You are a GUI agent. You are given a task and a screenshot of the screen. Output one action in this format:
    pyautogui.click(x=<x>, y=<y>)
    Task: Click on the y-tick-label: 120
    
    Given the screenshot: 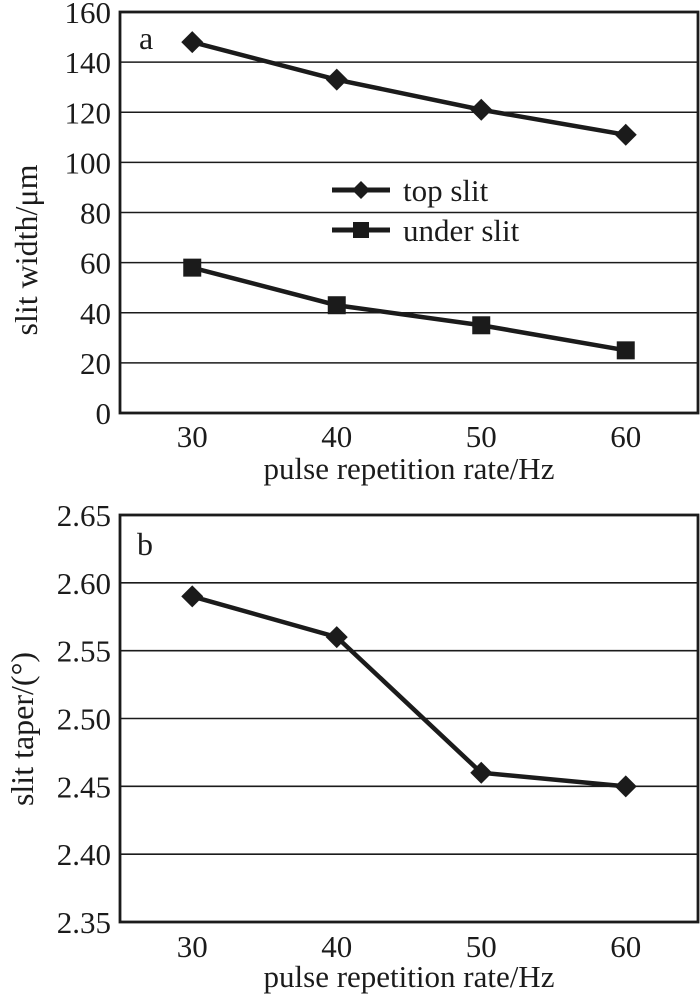 What is the action you would take?
    pyautogui.click(x=88, y=112)
    